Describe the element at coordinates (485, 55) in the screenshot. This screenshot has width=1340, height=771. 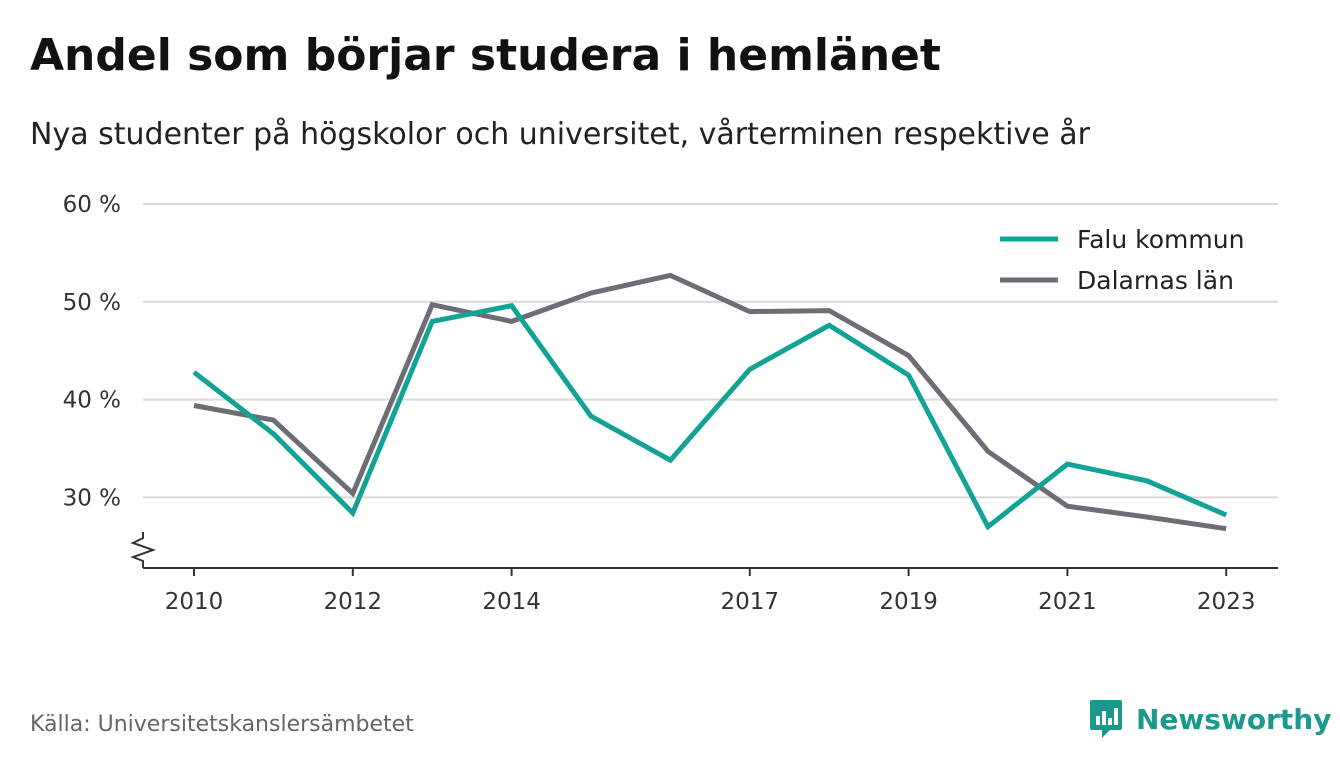
I see `chart-title: Andel som börjar studera i hemlänet` at that location.